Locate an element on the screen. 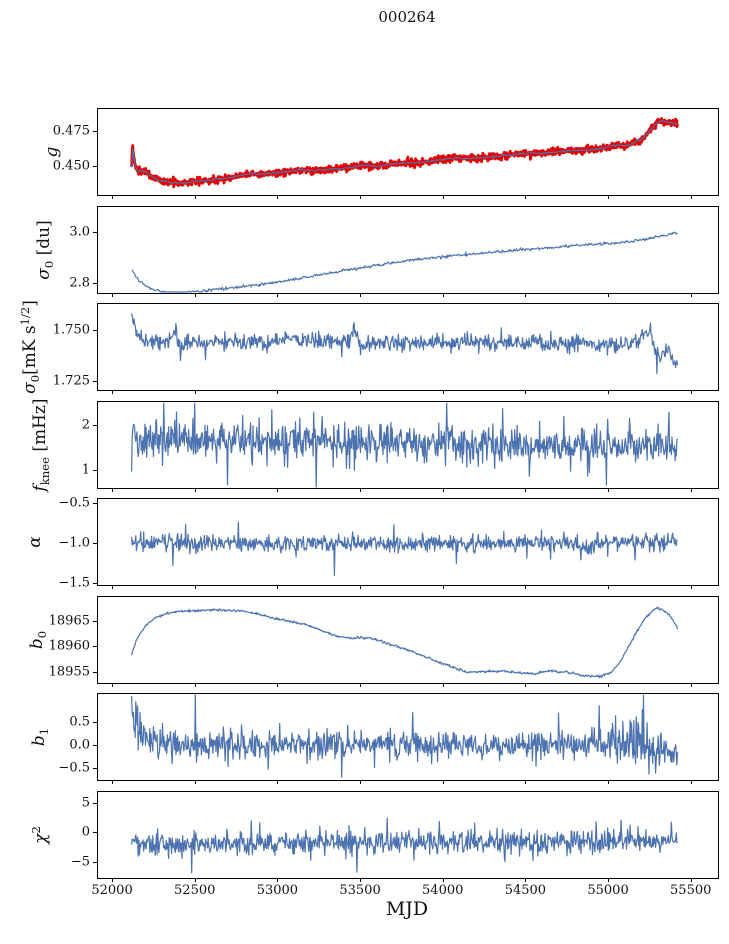  y-tick-label: 3.0 is located at coordinates (79, 232).